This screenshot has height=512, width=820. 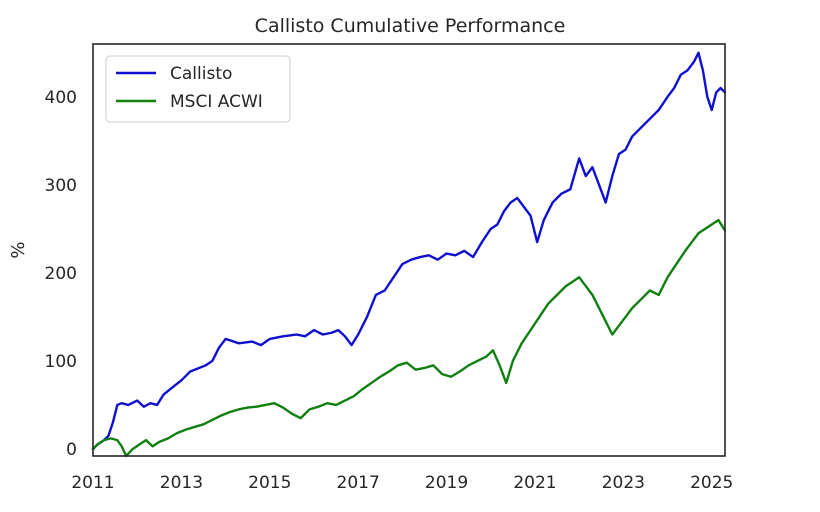 I want to click on y-tick-label: 400, so click(x=61, y=98).